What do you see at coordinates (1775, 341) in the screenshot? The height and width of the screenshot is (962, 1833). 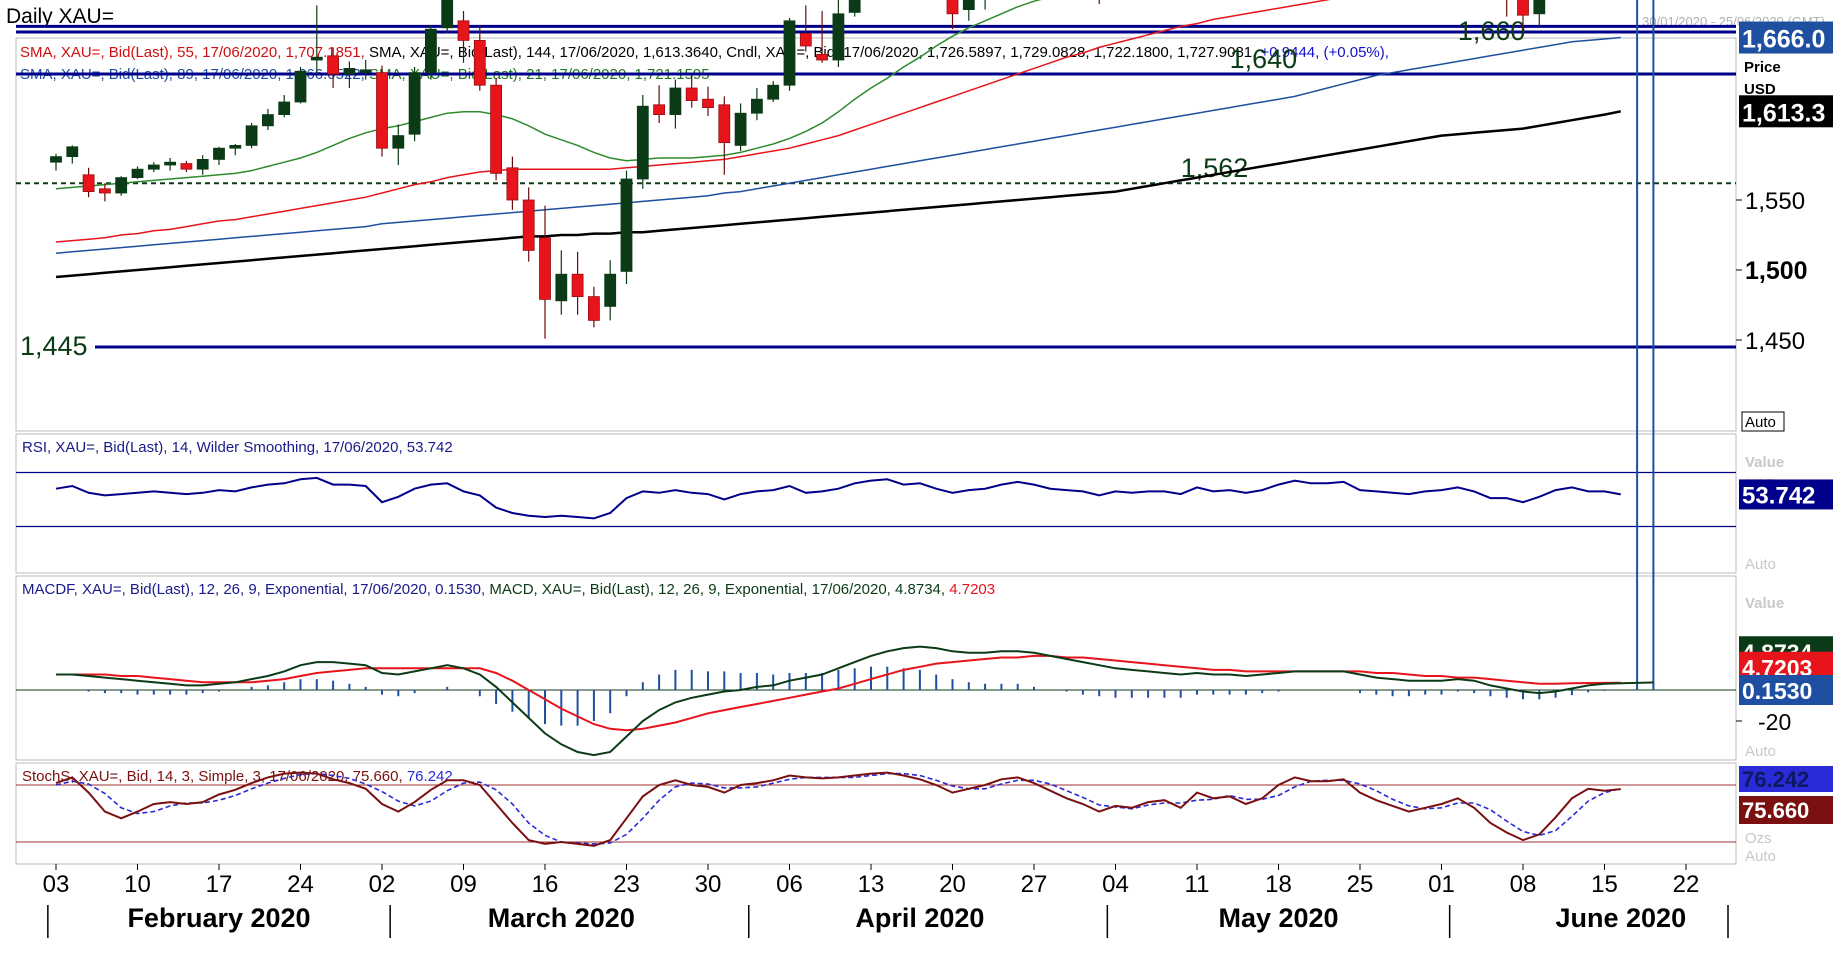 I see `price-tick-label: 1,450` at bounding box center [1775, 341].